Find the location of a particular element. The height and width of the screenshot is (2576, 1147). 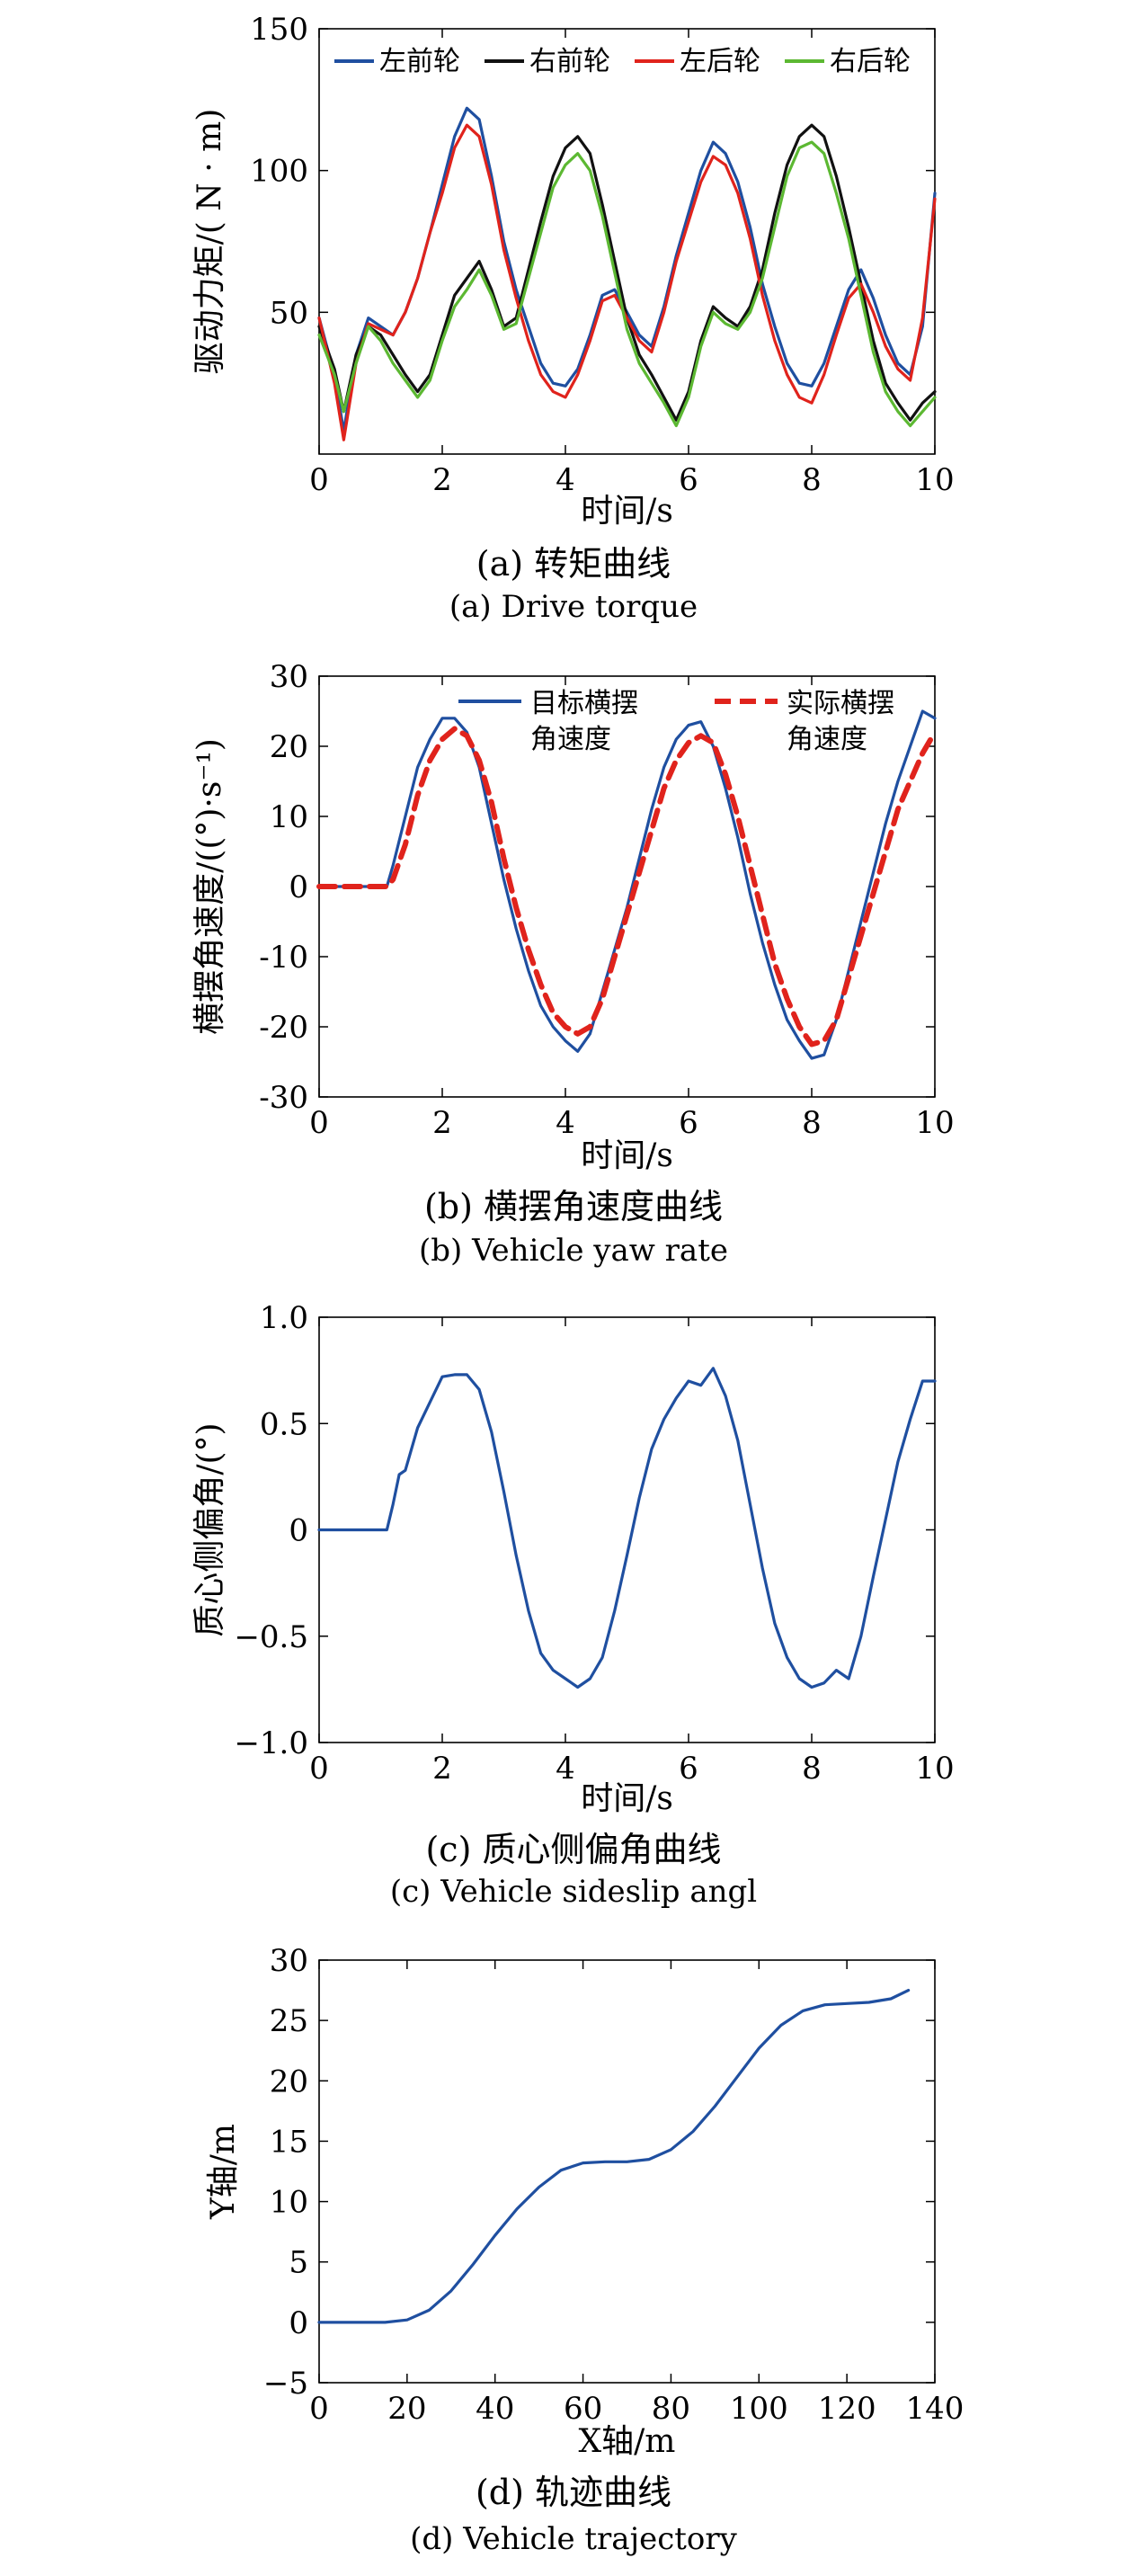

y-tick-label: -10 is located at coordinates (283, 958).